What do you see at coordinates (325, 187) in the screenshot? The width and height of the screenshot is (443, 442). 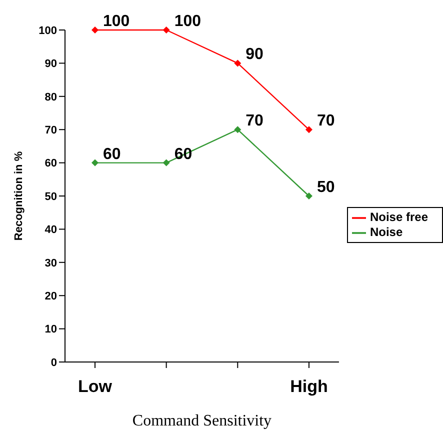 I see `data-label: 50` at bounding box center [325, 187].